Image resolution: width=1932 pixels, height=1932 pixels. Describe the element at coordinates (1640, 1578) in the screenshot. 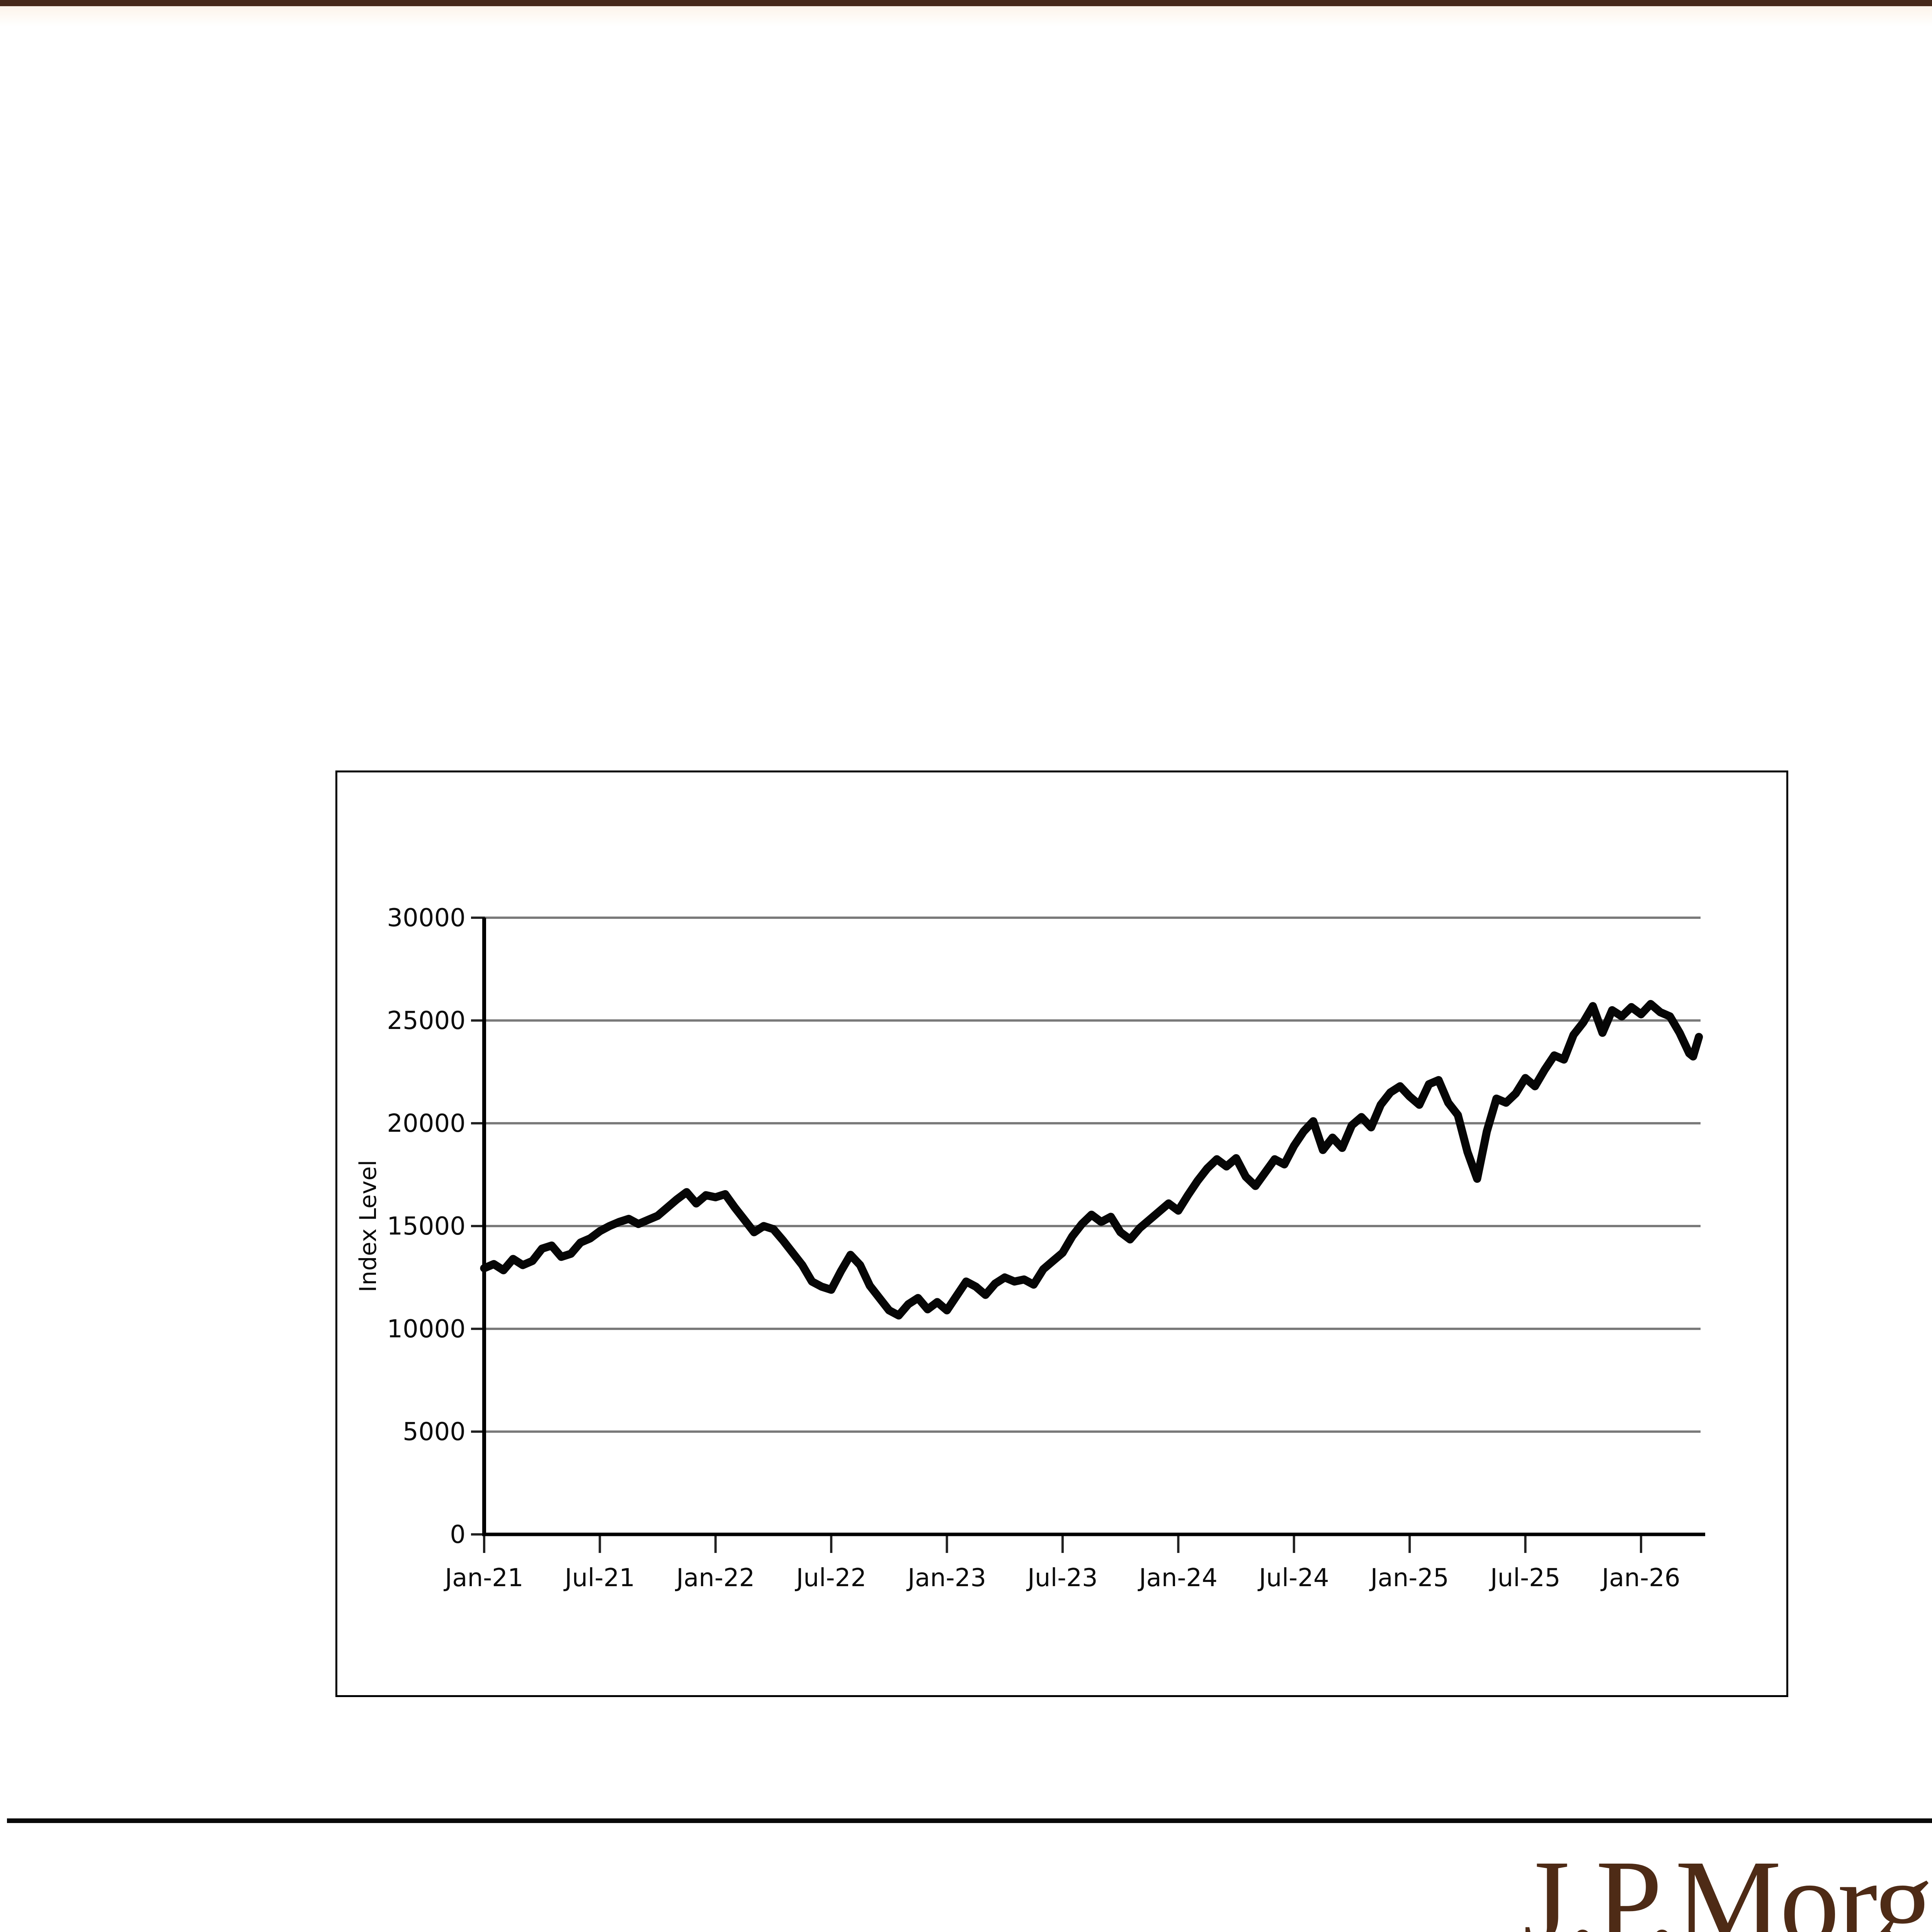

I see `x-tick-label-Jan-26: Jan-26` at that location.